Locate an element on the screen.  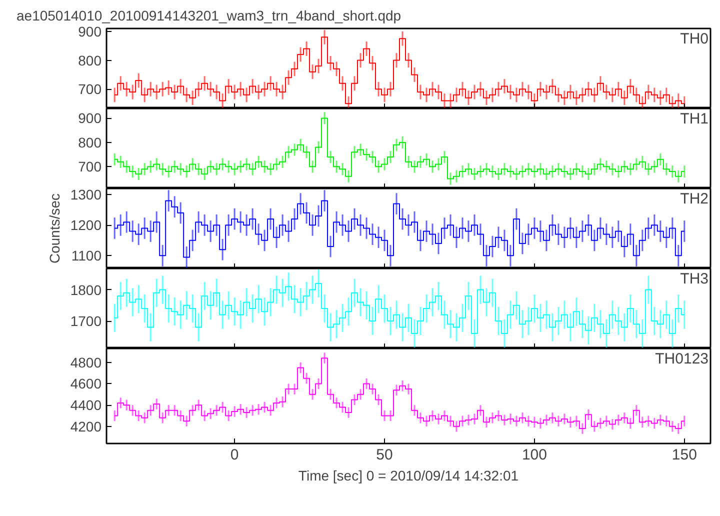
annotation: TH2 is located at coordinates (694, 199).